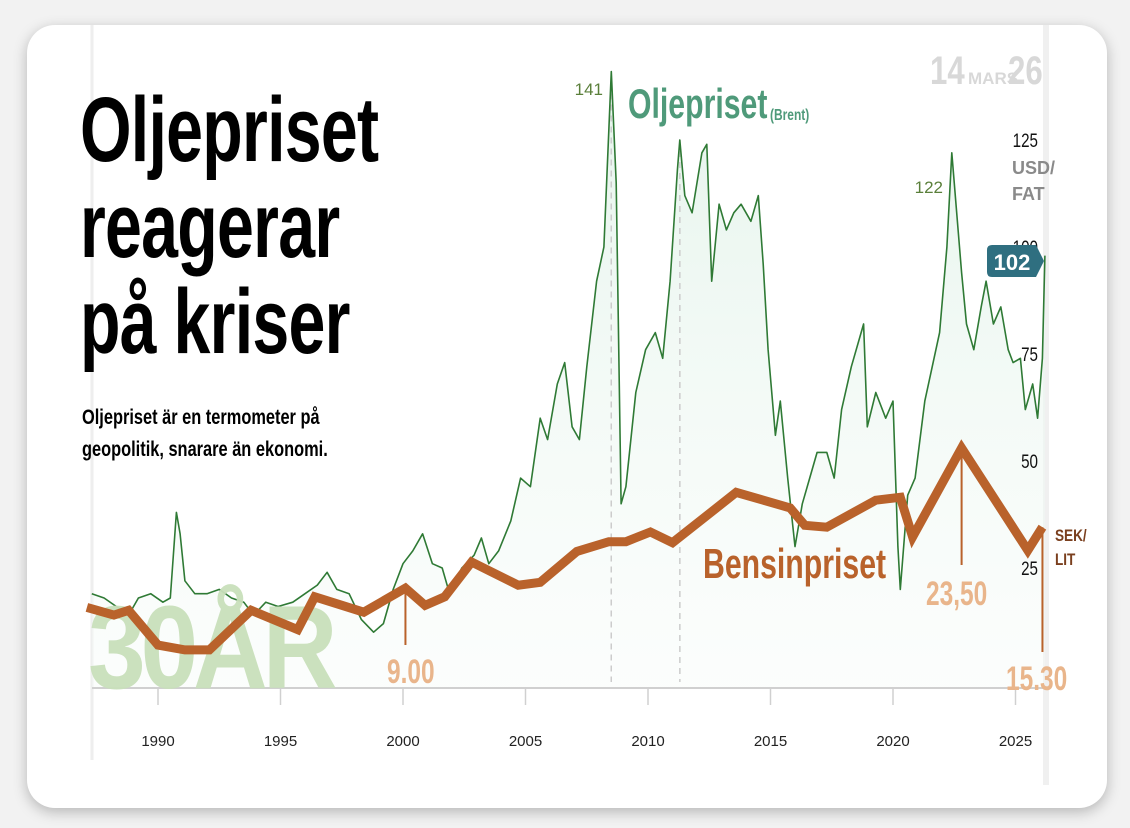 The width and height of the screenshot is (1130, 828). What do you see at coordinates (280, 741) in the screenshot?
I see `x-tick-label: 1995` at bounding box center [280, 741].